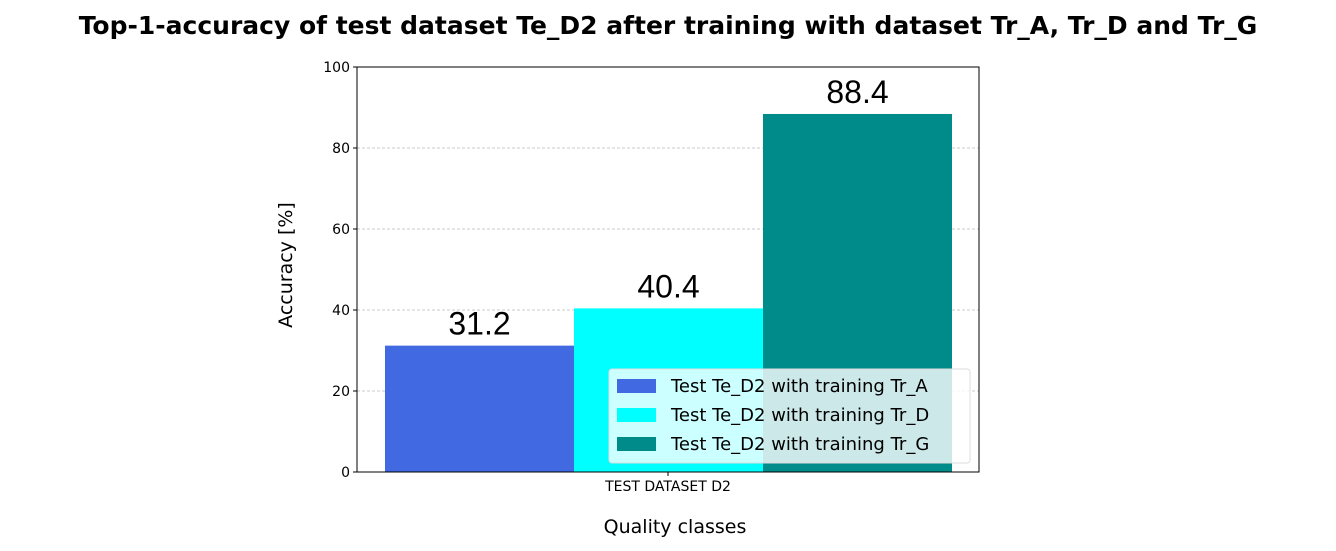  I want to click on legend-box, so click(789, 416).